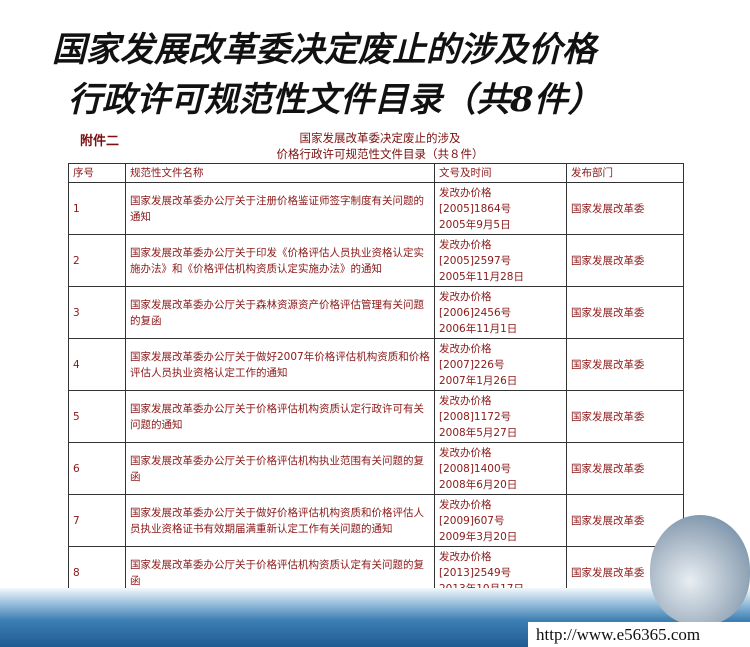 The image size is (750, 647). I want to click on doc-date: 2005年11月28日, so click(481, 276).